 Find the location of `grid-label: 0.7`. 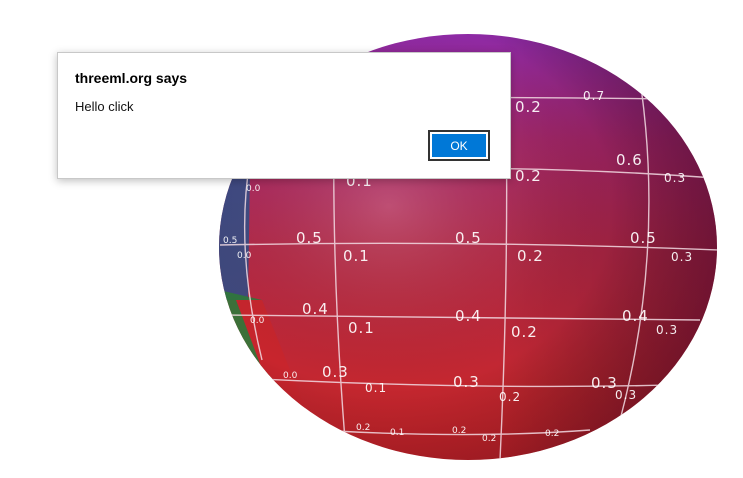

grid-label: 0.7 is located at coordinates (594, 96).